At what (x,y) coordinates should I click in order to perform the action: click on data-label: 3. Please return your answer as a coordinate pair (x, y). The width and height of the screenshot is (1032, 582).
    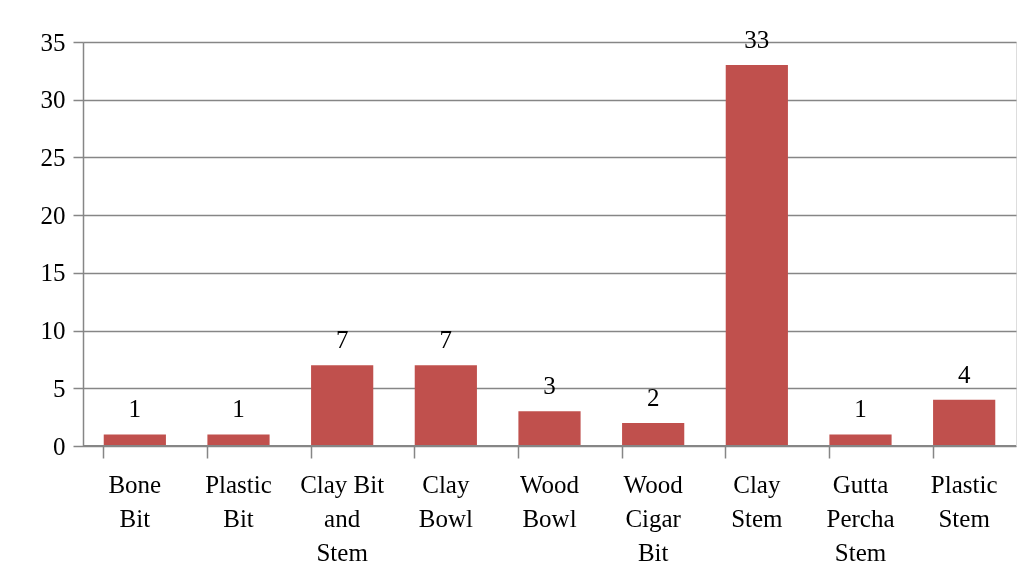
    Looking at the image, I should click on (549, 386).